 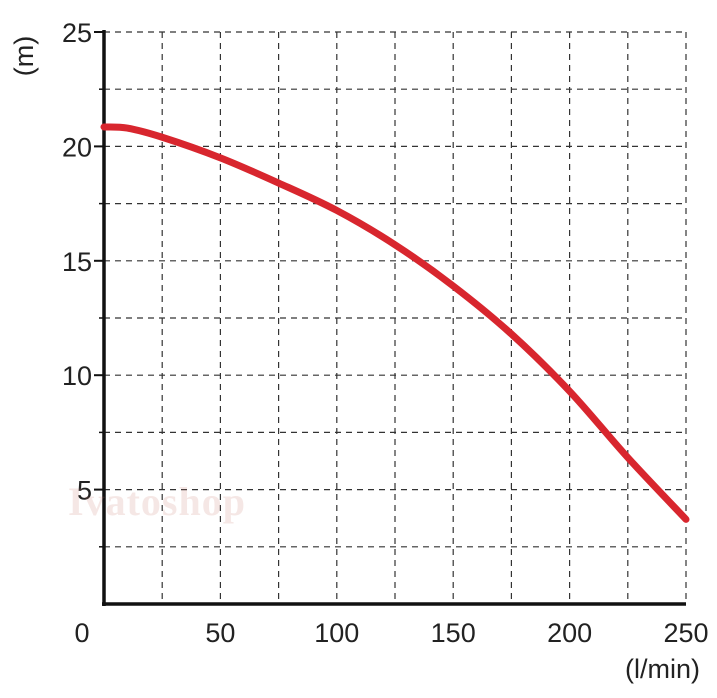 I want to click on watermark: Ivatoshop, so click(x=157, y=501).